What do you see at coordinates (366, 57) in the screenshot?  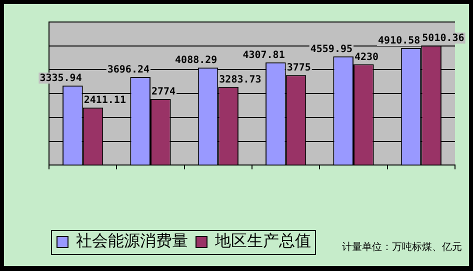 I see `data-label: 4230` at bounding box center [366, 57].